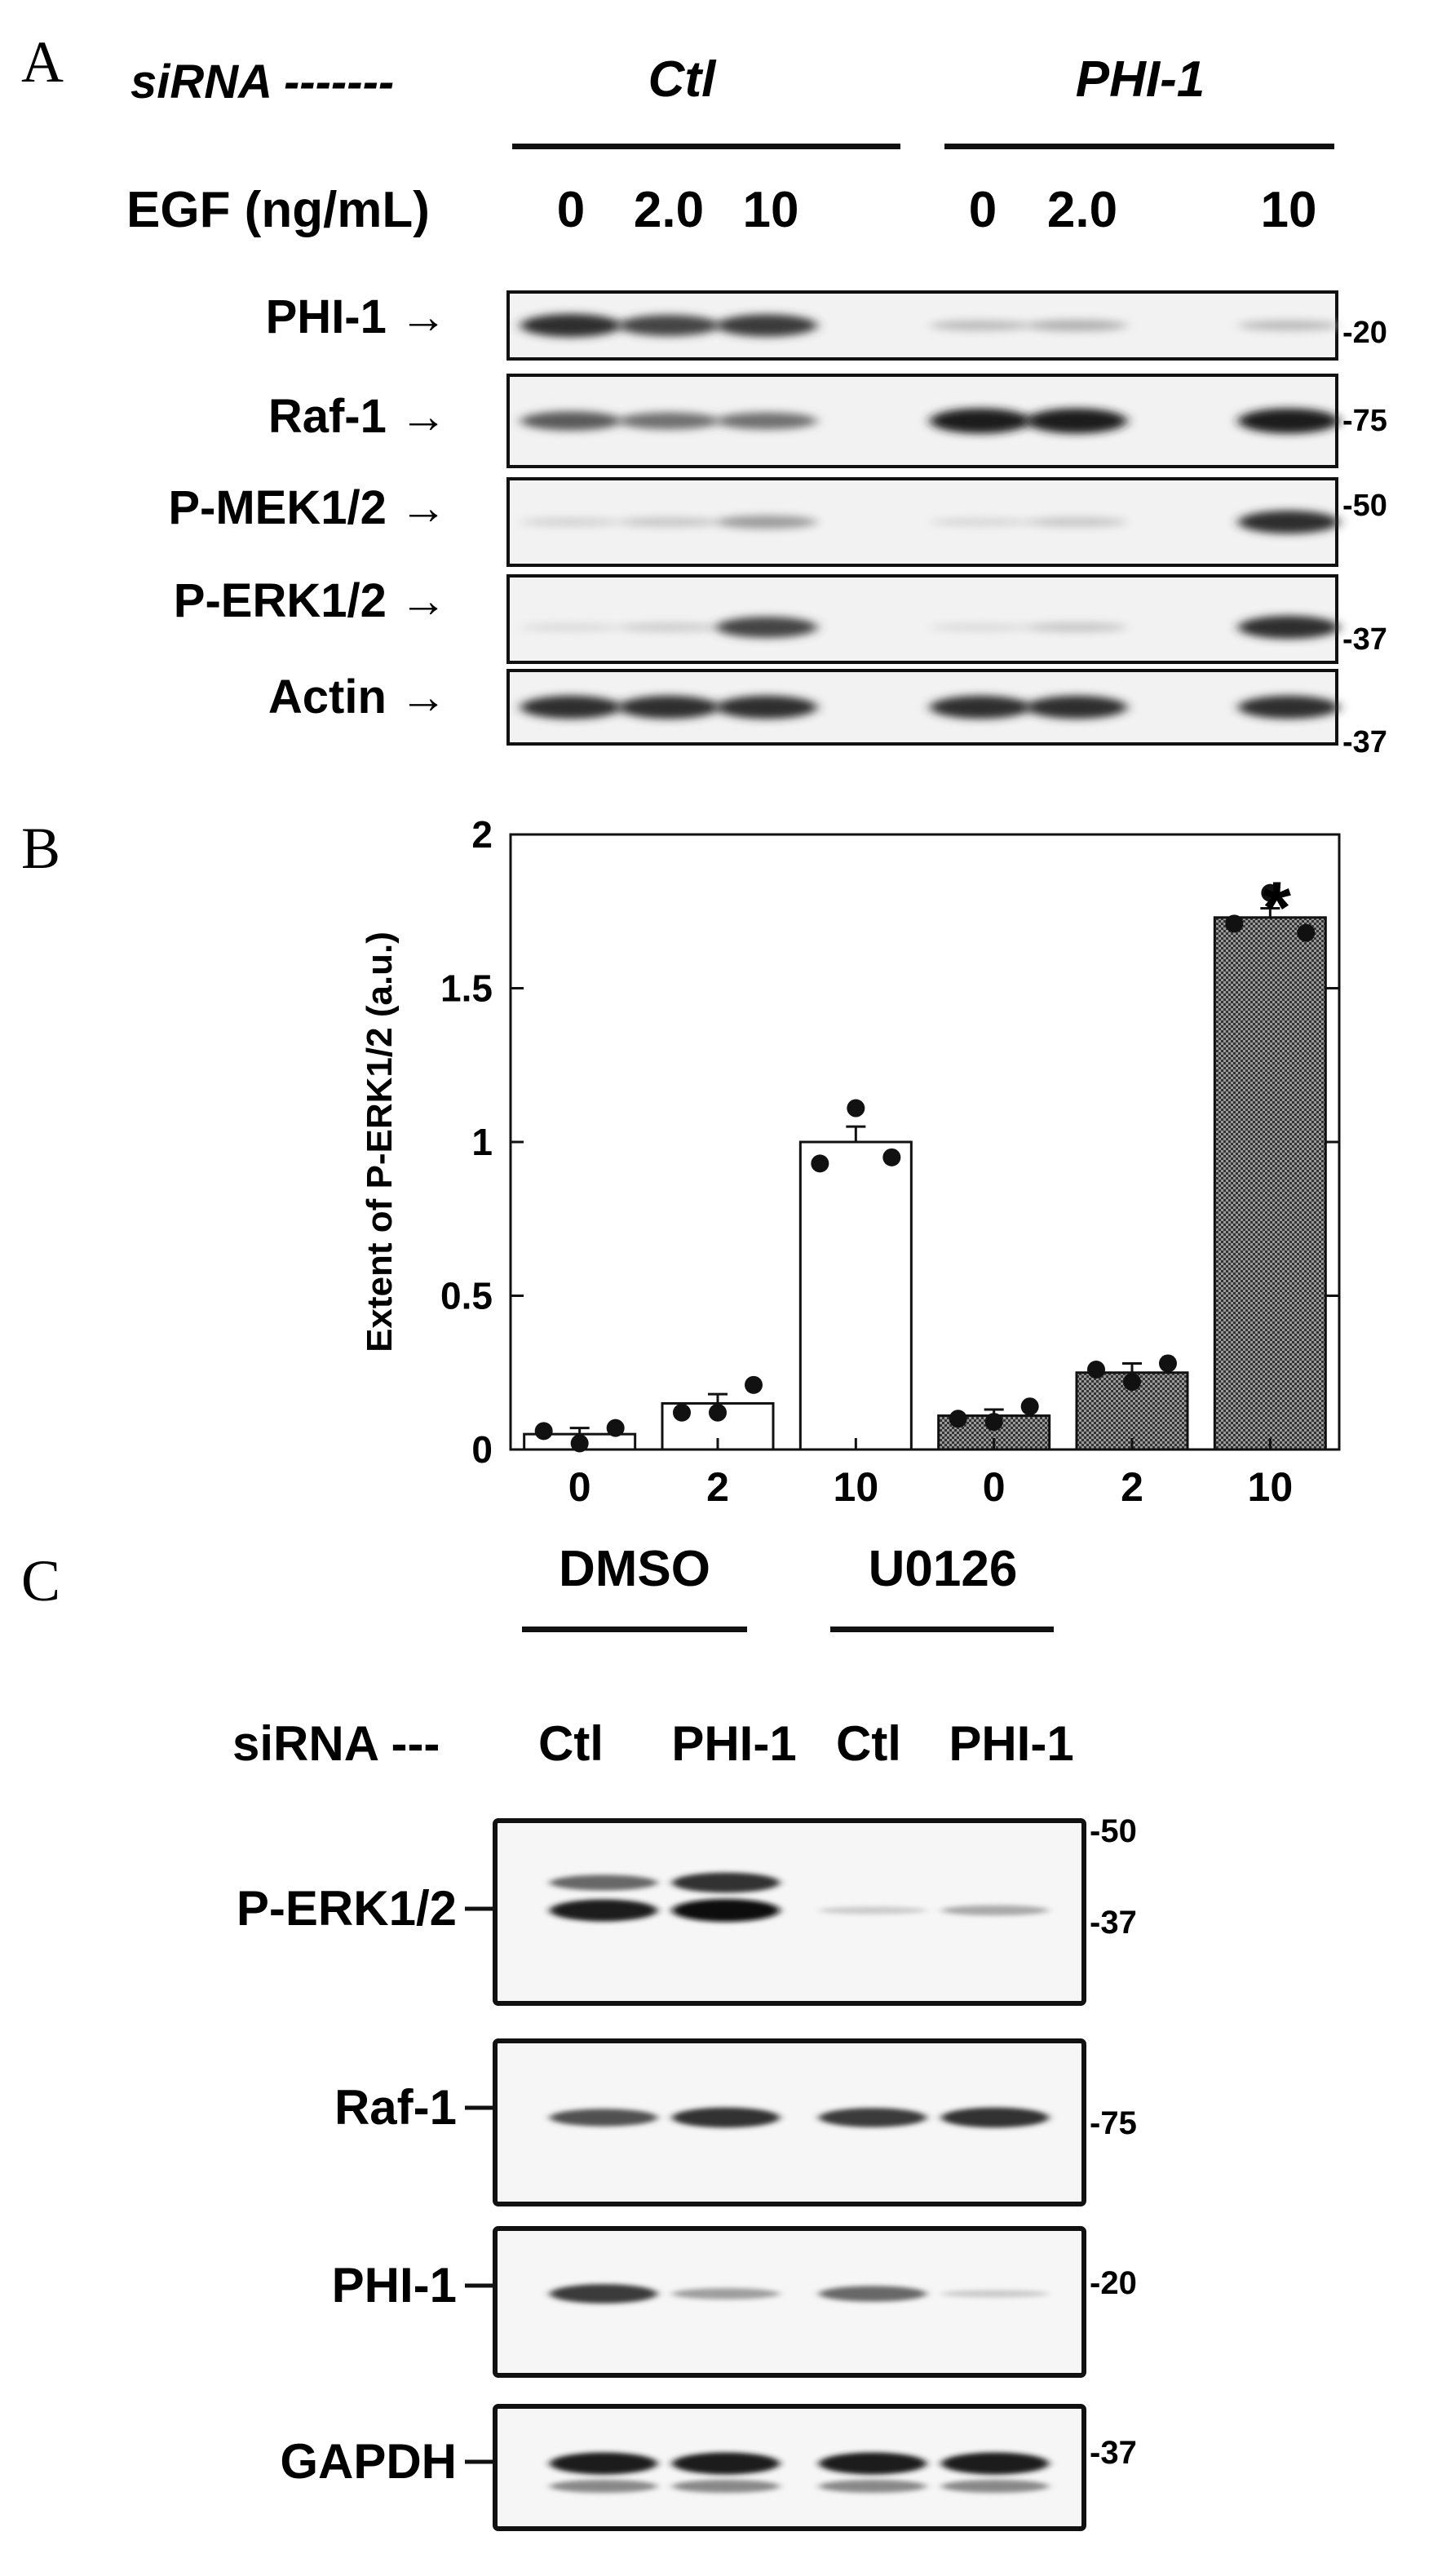  Describe the element at coordinates (380, 1142) in the screenshot. I see `y-axis-label: Extent of P-ERK1/2 (a.u.)` at that location.